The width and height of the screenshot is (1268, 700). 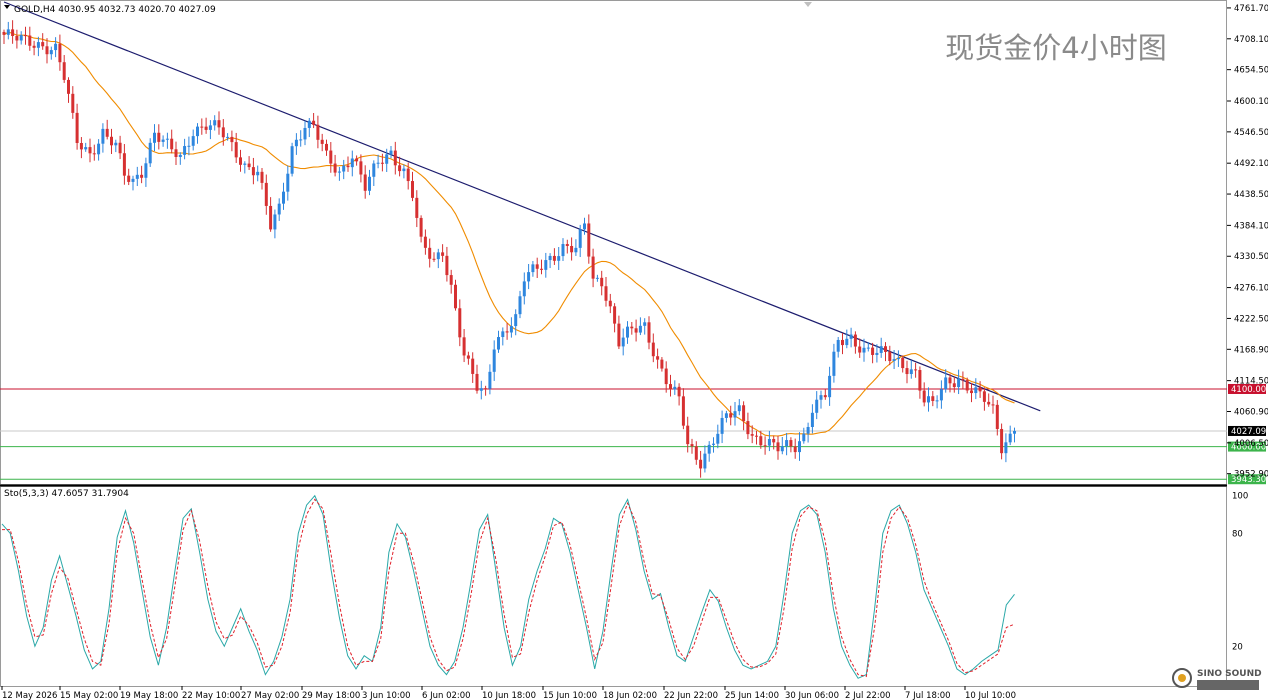 I want to click on y-tick-label: 4222.50, so click(x=1251, y=319).